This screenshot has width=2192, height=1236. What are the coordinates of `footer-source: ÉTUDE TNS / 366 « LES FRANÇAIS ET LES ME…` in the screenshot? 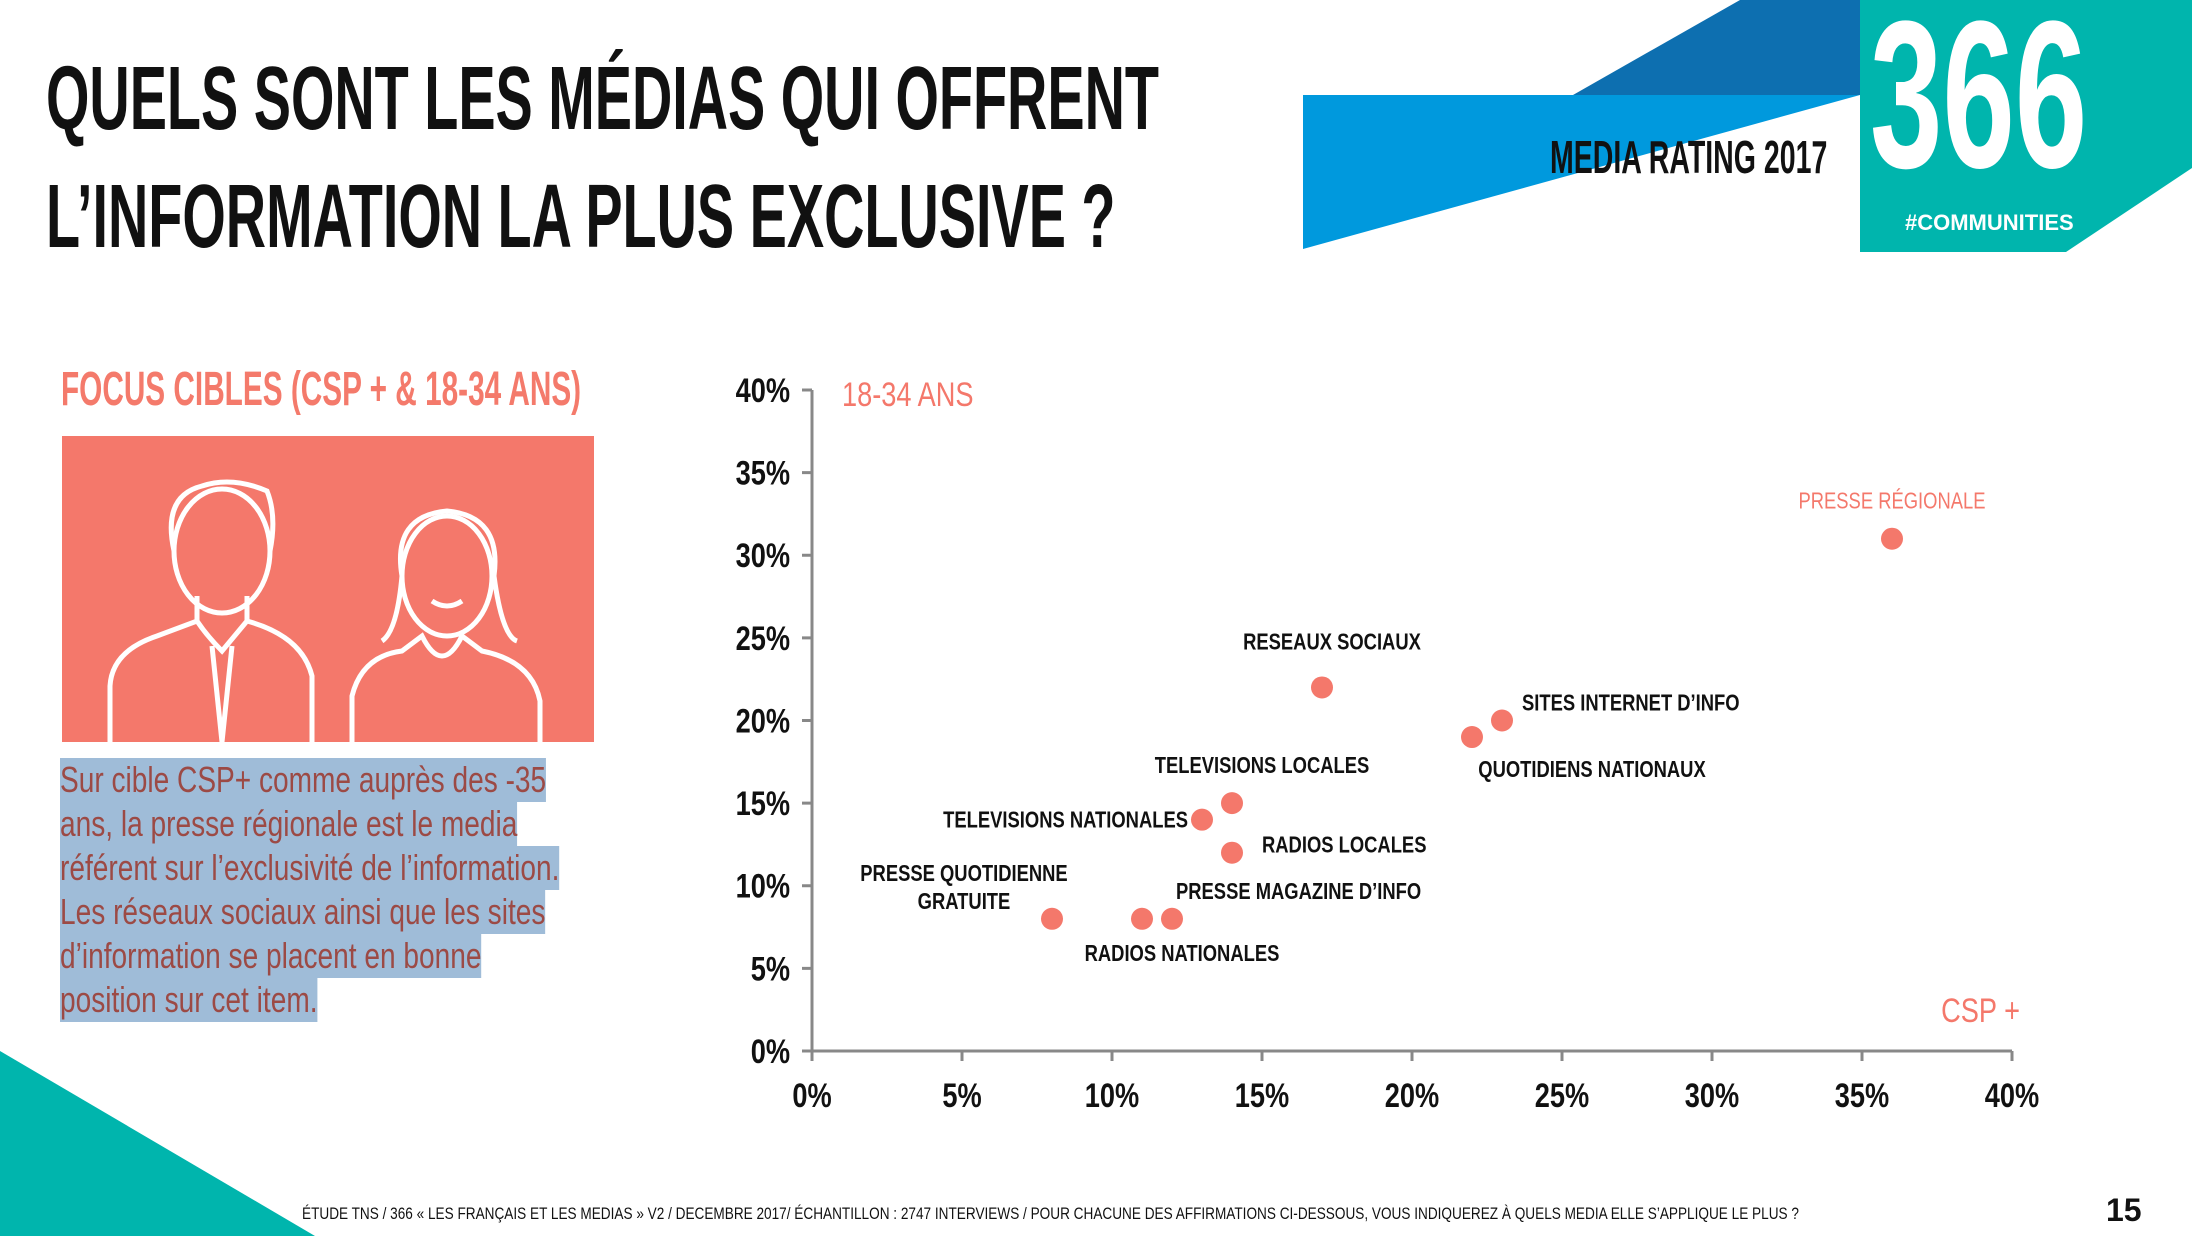 It's located at (1050, 1213).